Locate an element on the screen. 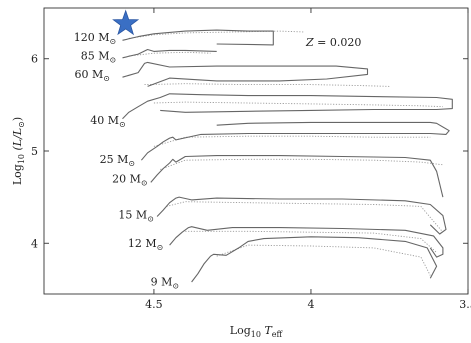 The image size is (471, 343). y-tick-label-6: 6 is located at coordinates (34, 59).